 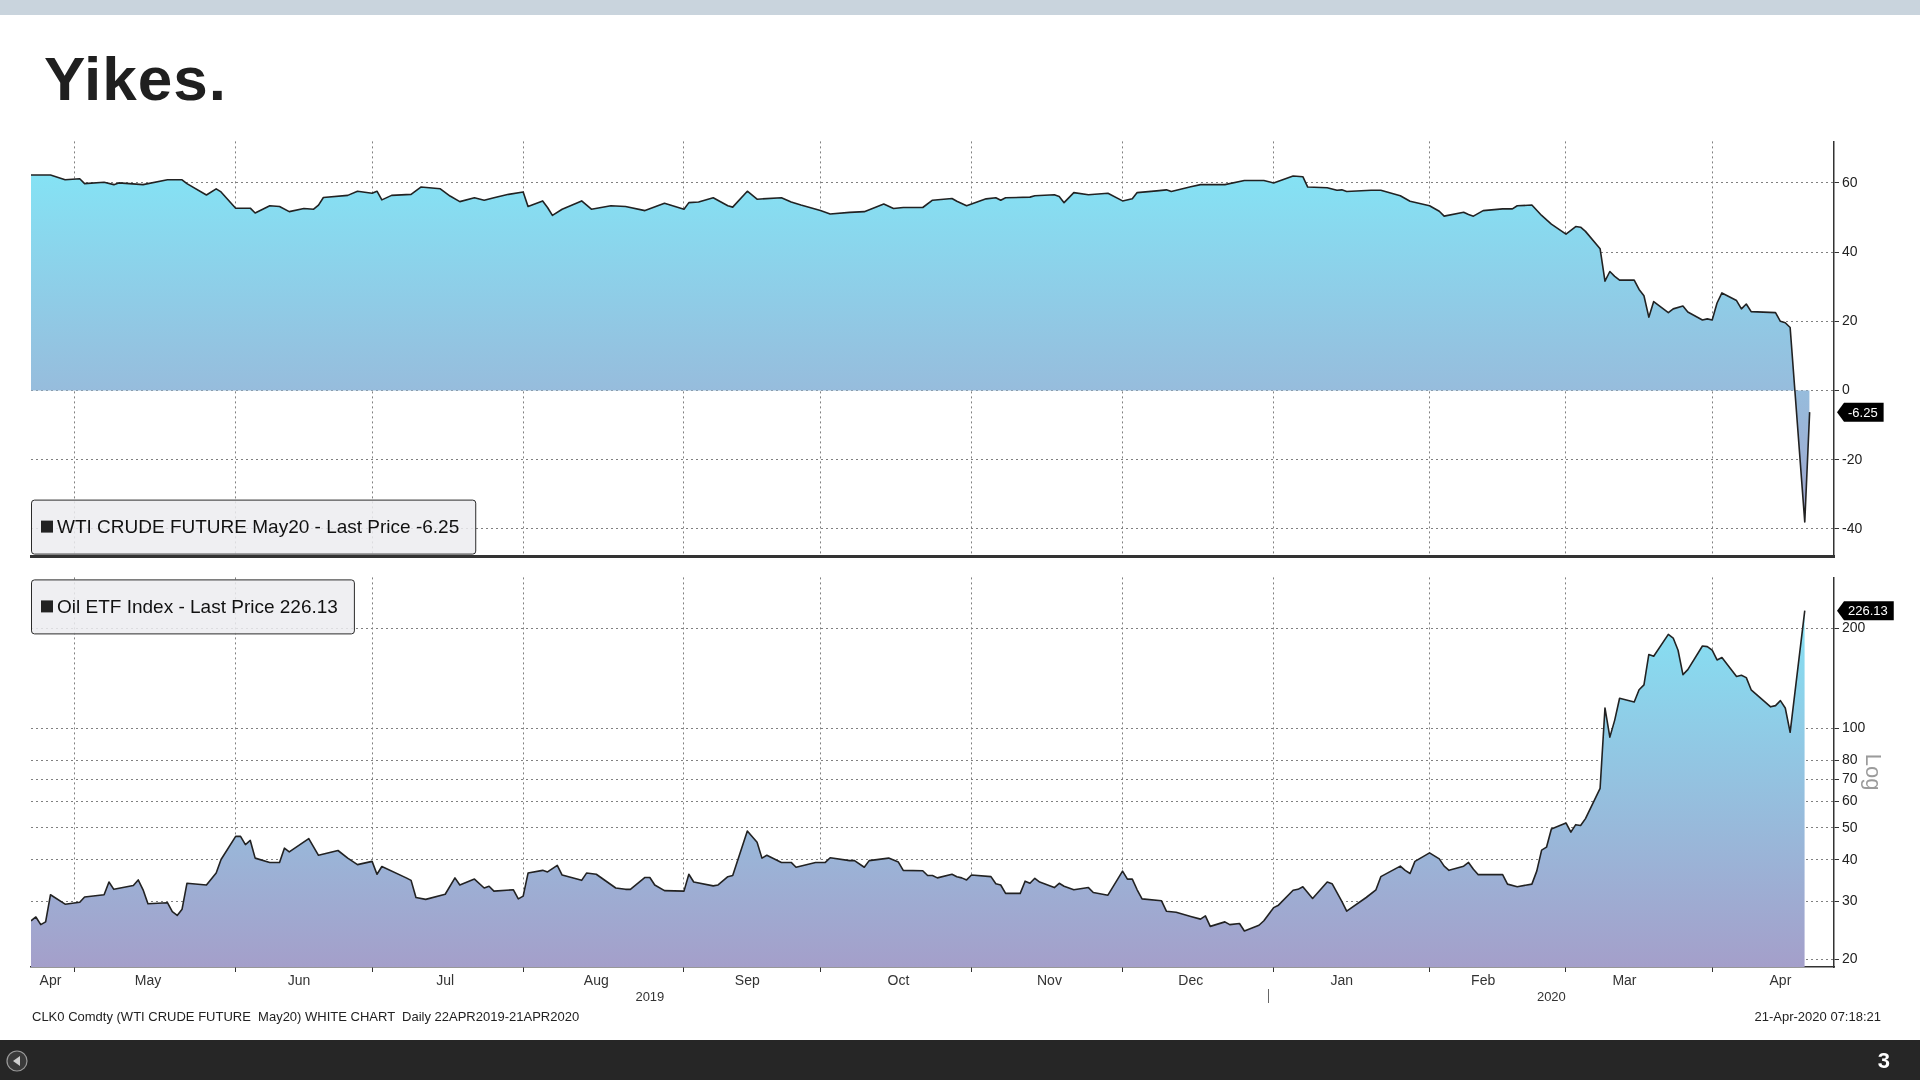 I want to click on text: 21-Apr-2020 07:18:21, so click(x=1817, y=1016).